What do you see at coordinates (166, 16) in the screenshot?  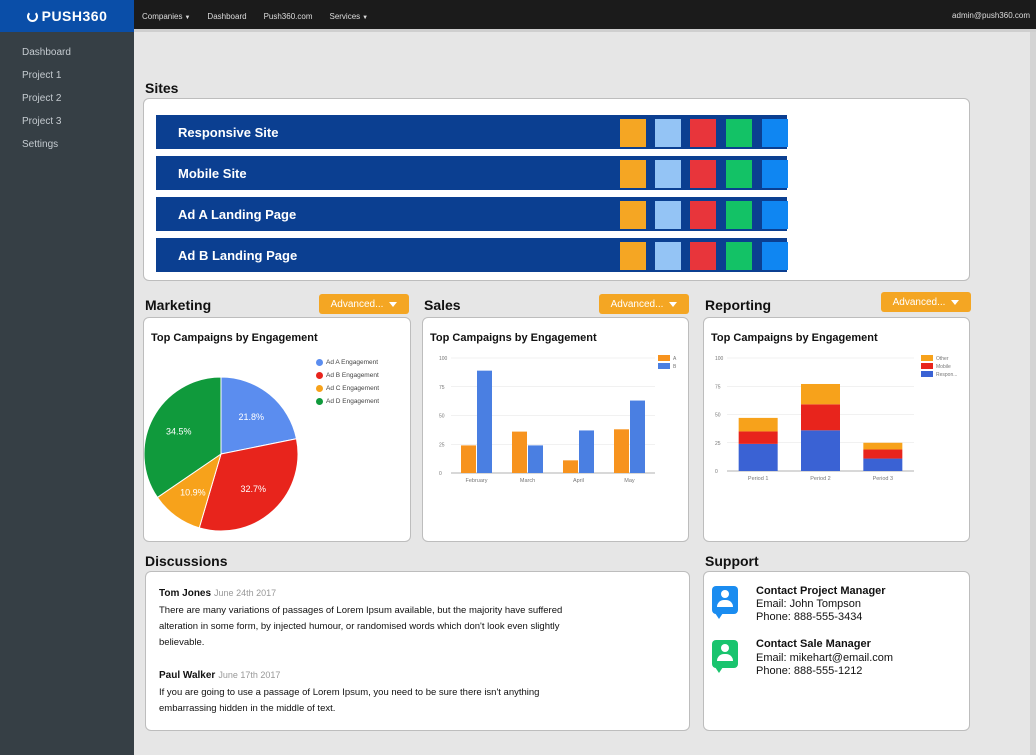 I see `nav-companies: Companies ▼` at bounding box center [166, 16].